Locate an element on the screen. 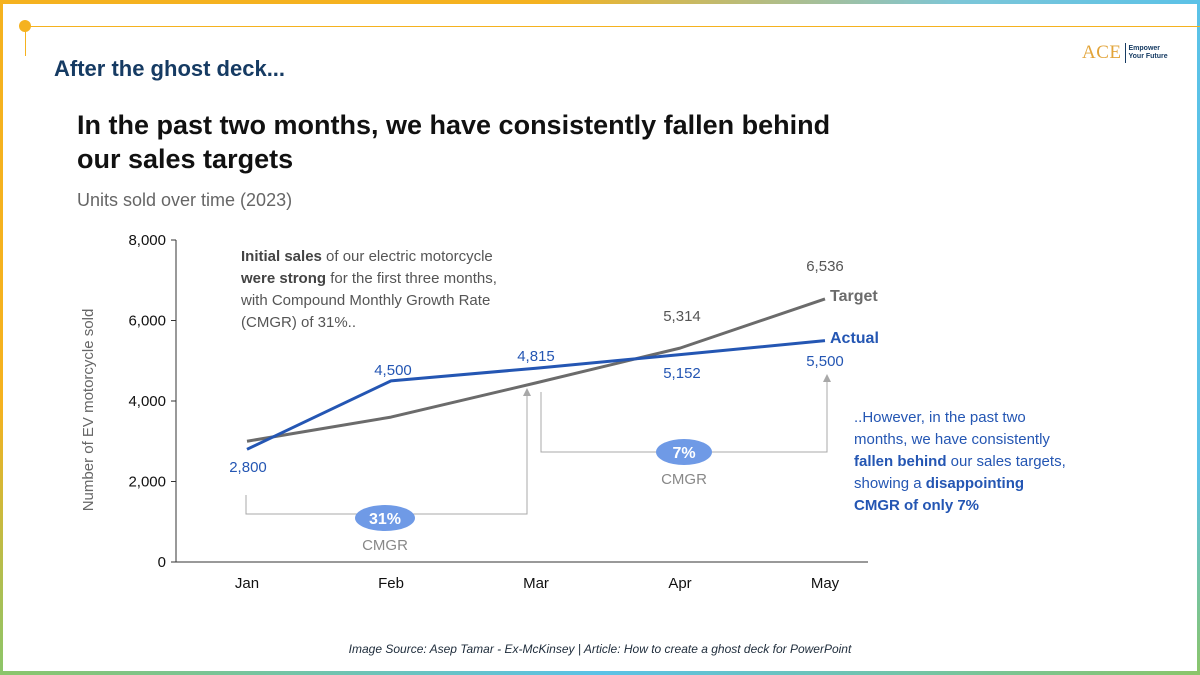 The height and width of the screenshot is (675, 1200). cmgr-early-arrow-head is located at coordinates (527, 392).